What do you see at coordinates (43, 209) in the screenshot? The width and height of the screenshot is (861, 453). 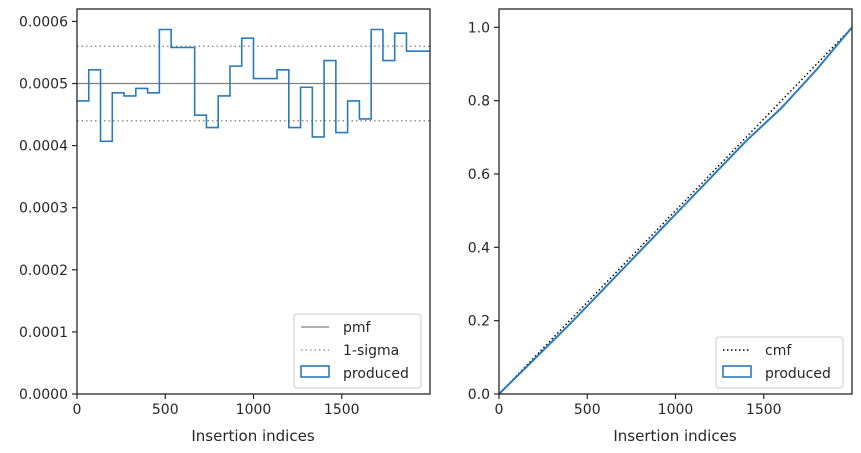 I see `left-y-tick-label: 0.0003` at bounding box center [43, 209].